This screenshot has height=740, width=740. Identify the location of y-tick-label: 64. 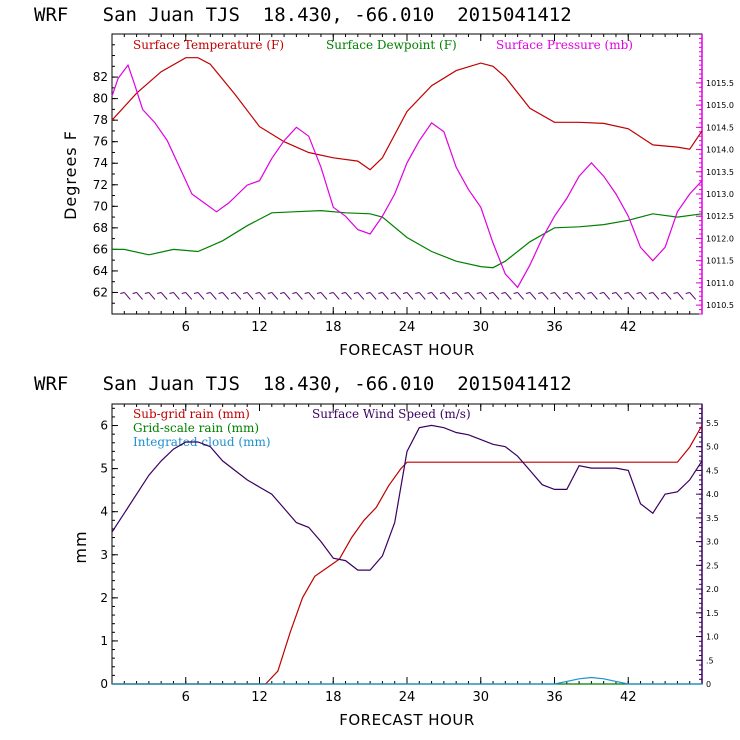
(100, 271).